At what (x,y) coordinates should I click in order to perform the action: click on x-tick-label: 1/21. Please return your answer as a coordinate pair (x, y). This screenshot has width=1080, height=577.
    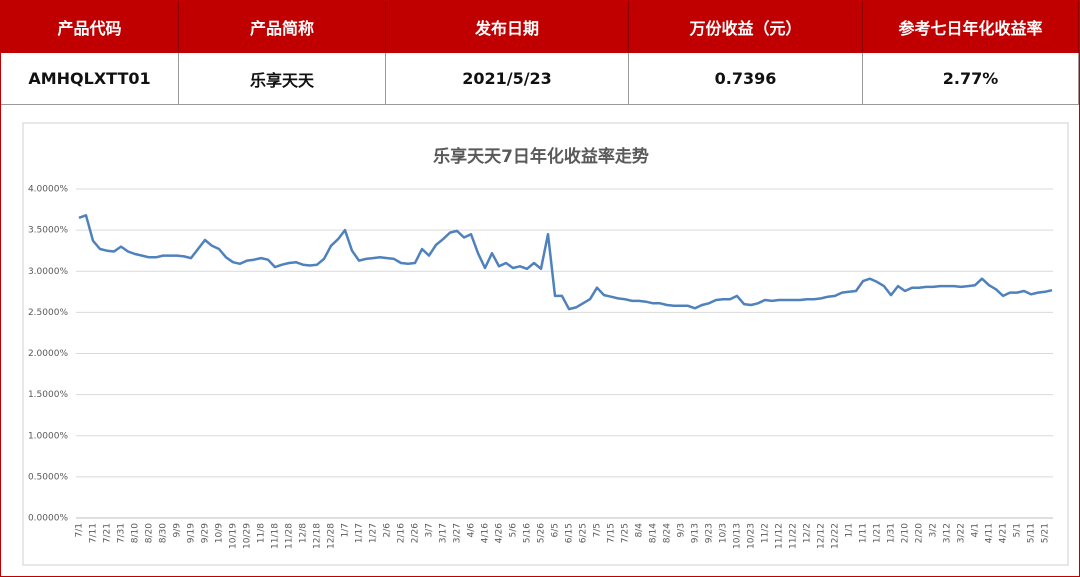
    Looking at the image, I should click on (878, 533).